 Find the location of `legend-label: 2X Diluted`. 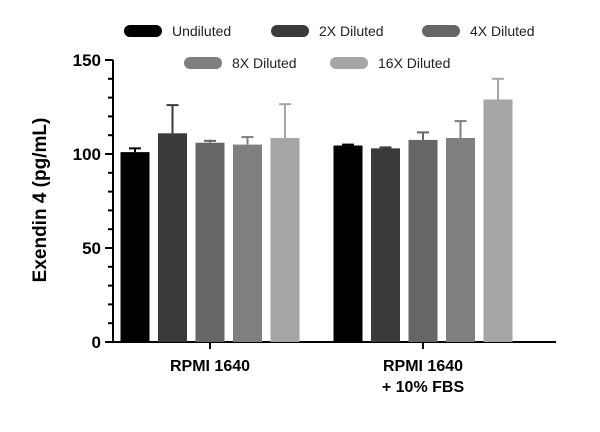

legend-label: 2X Diluted is located at coordinates (351, 31).